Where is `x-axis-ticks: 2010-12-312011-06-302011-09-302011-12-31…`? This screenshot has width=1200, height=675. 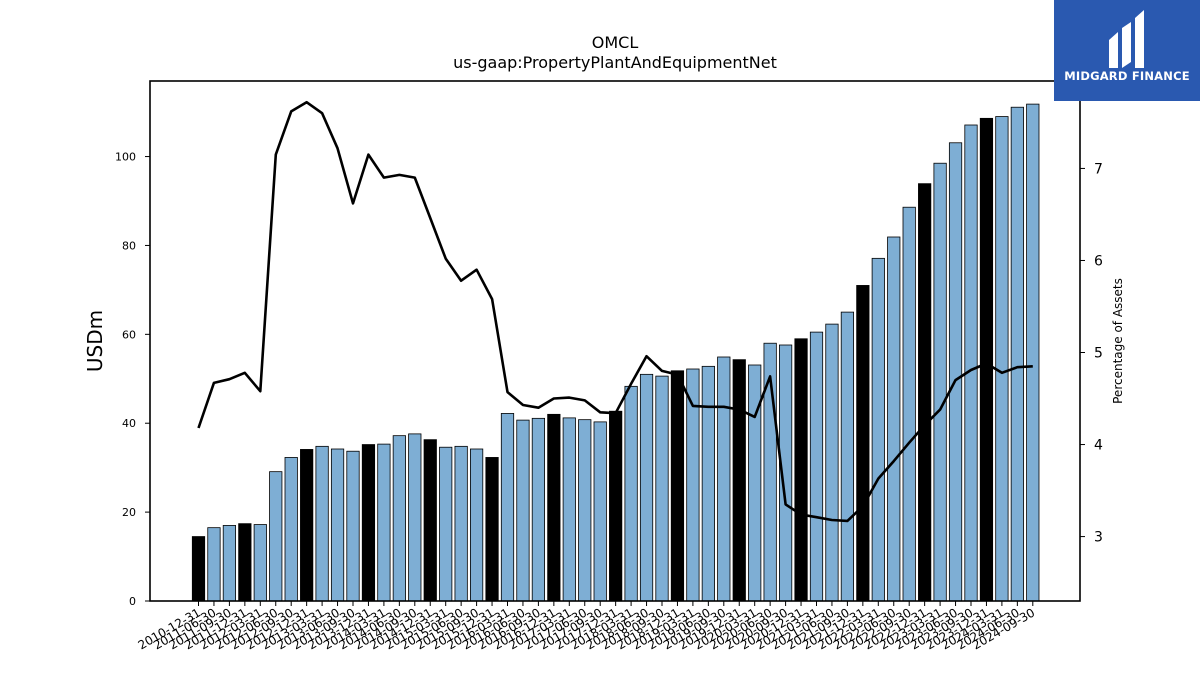 x-axis-ticks: 2010-12-312011-06-302011-09-302011-12-31… is located at coordinates (586, 626).